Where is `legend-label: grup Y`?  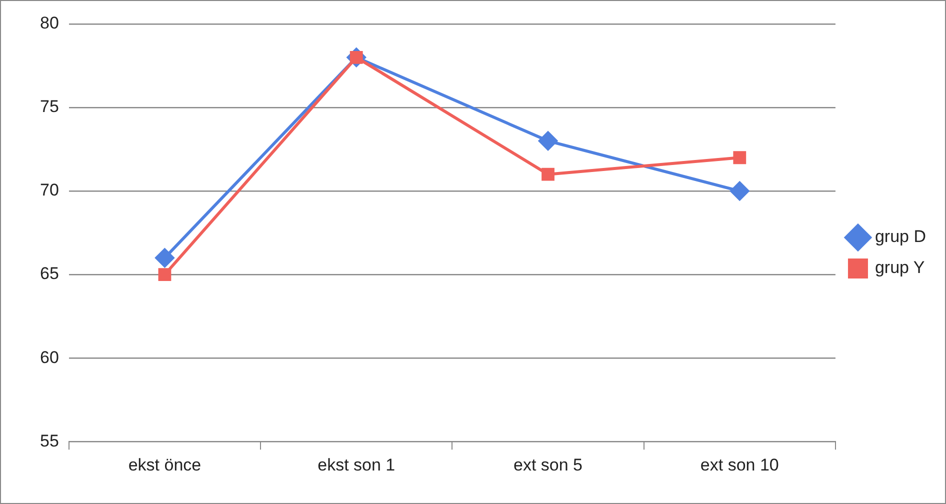 legend-label: grup Y is located at coordinates (899, 268).